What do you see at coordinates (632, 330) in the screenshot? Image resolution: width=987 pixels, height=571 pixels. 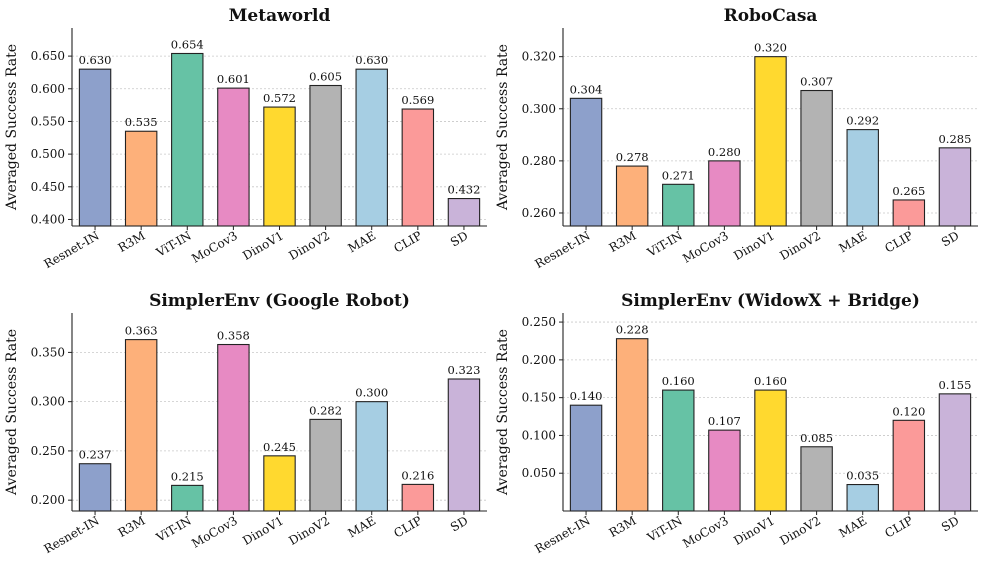 I see `data-label: 0.228` at bounding box center [632, 330].